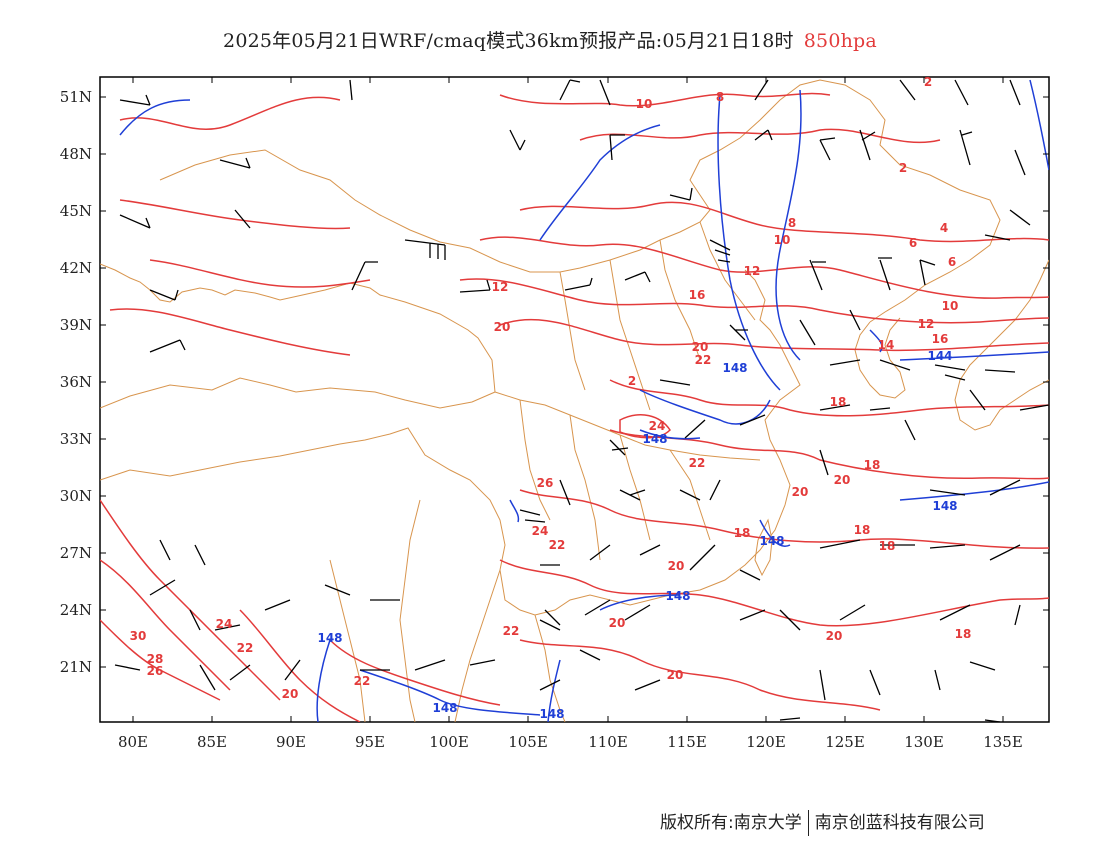 The image size is (1100, 850). Describe the element at coordinates (687, 742) in the screenshot. I see `x-tick-label: 115E` at that location.